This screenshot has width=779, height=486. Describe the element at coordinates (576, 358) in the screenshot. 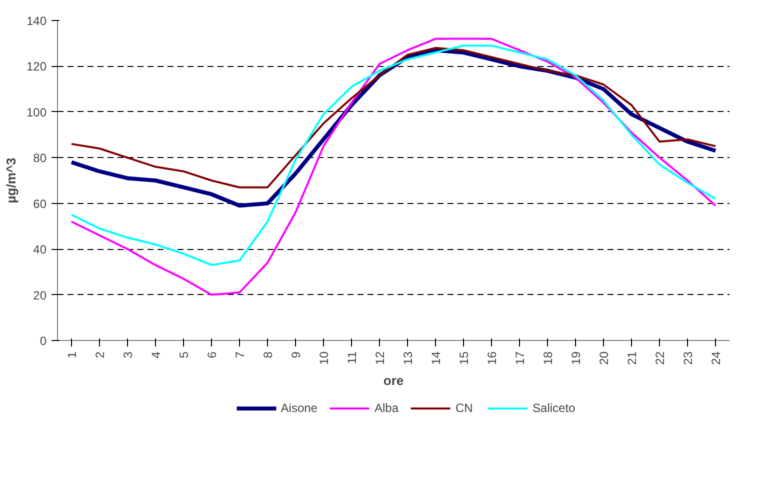

I see `x-tick-label: 19` at that location.